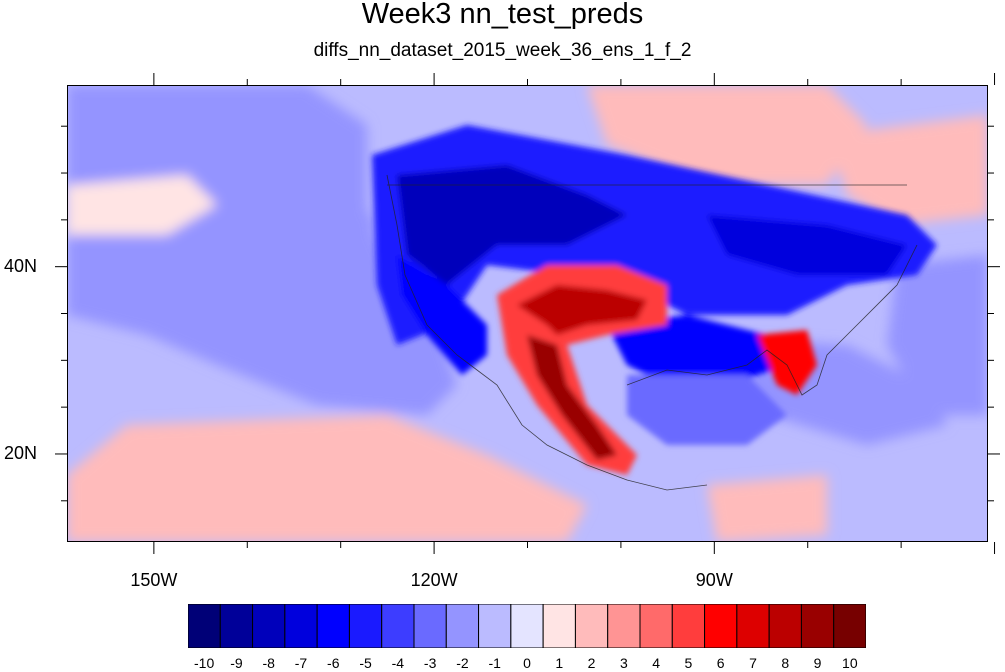 The height and width of the screenshot is (672, 1005). I want to click on colorbar-label: 2, so click(591, 663).